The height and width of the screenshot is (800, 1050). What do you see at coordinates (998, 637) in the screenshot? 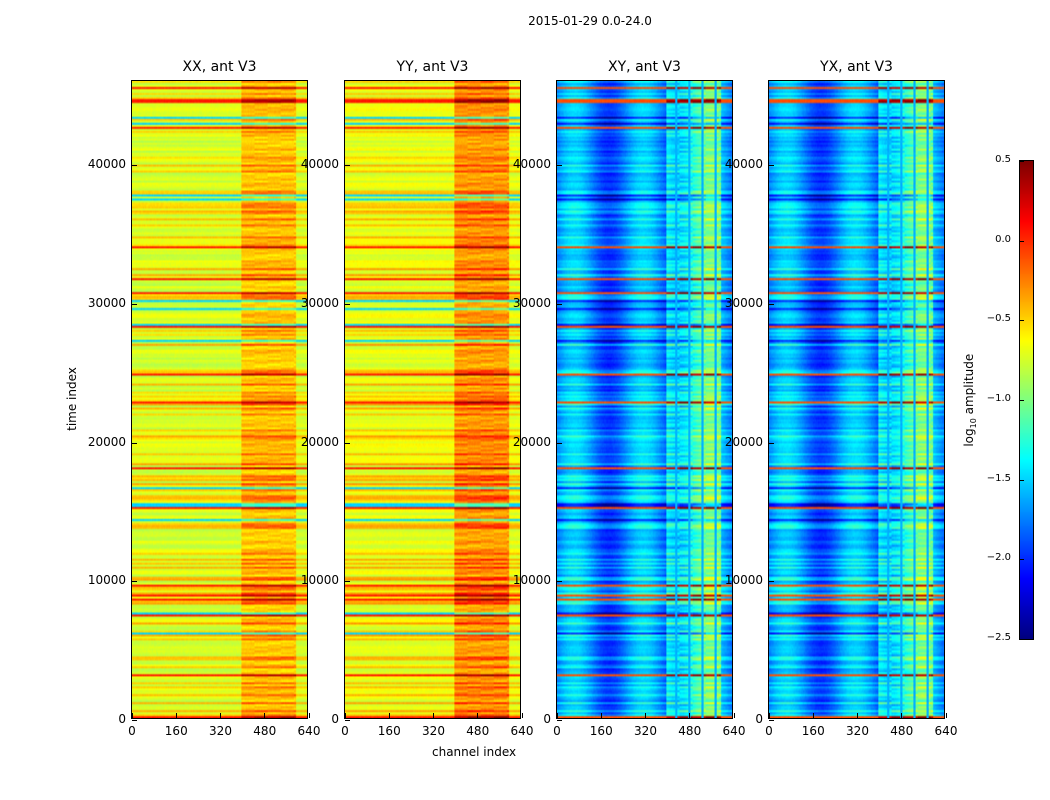
I see `colorbar-tick-label: −2.5` at bounding box center [998, 637].